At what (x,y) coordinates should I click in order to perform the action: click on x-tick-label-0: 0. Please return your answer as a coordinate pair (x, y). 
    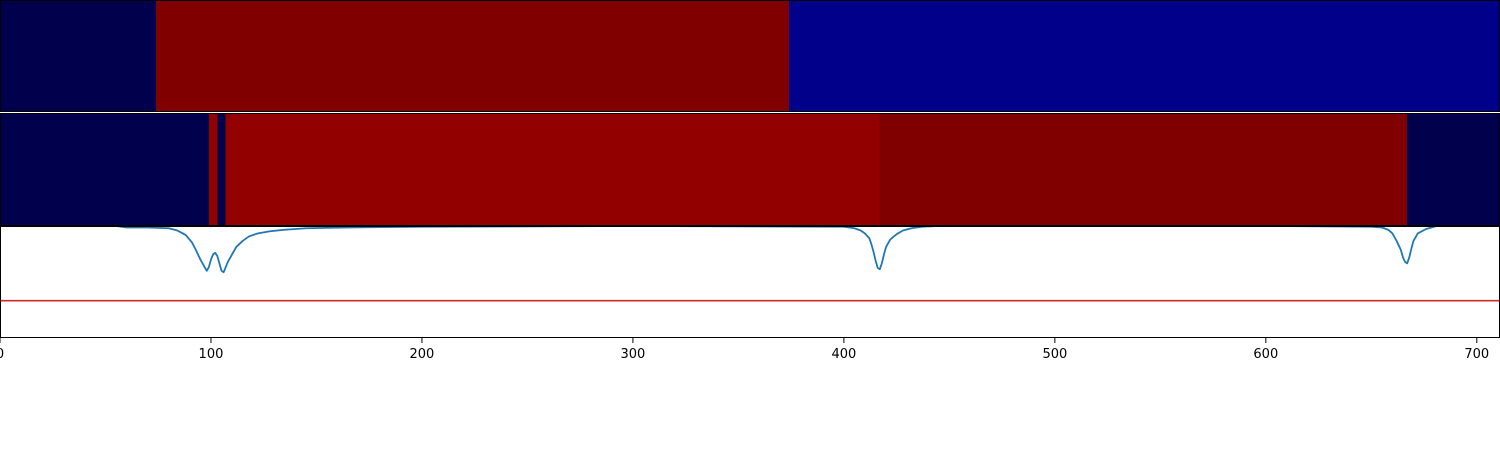
    Looking at the image, I should click on (2, 354).